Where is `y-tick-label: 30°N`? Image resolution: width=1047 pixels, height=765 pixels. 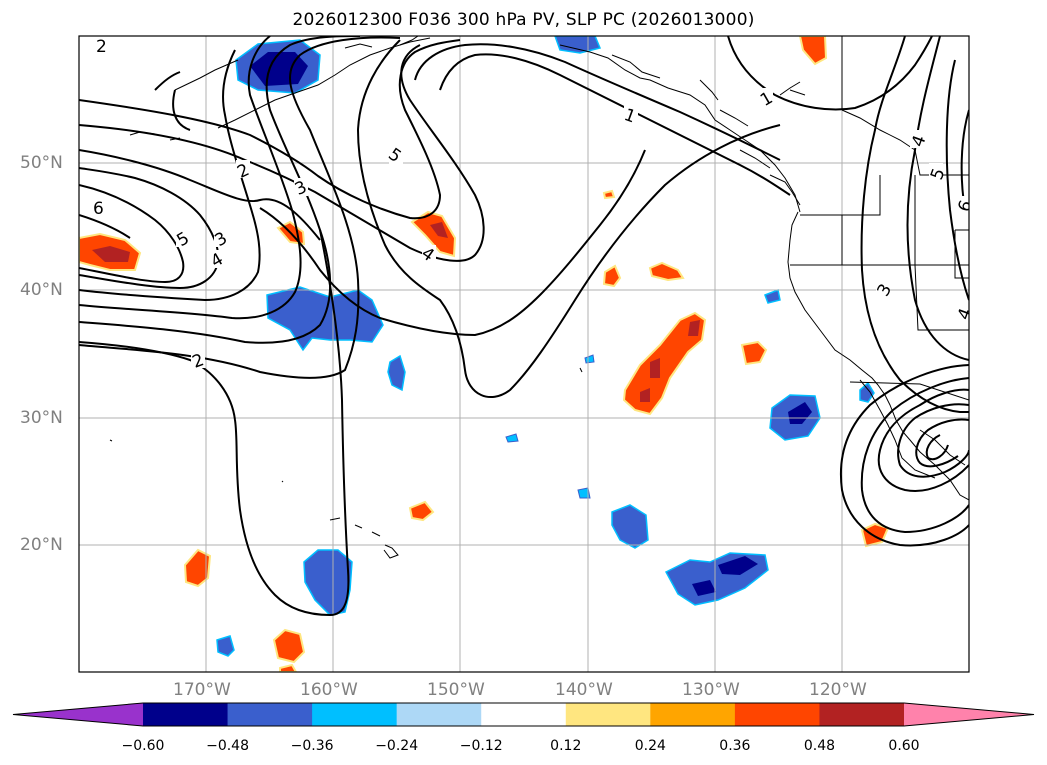
y-tick-label: 30°N is located at coordinates (41, 418).